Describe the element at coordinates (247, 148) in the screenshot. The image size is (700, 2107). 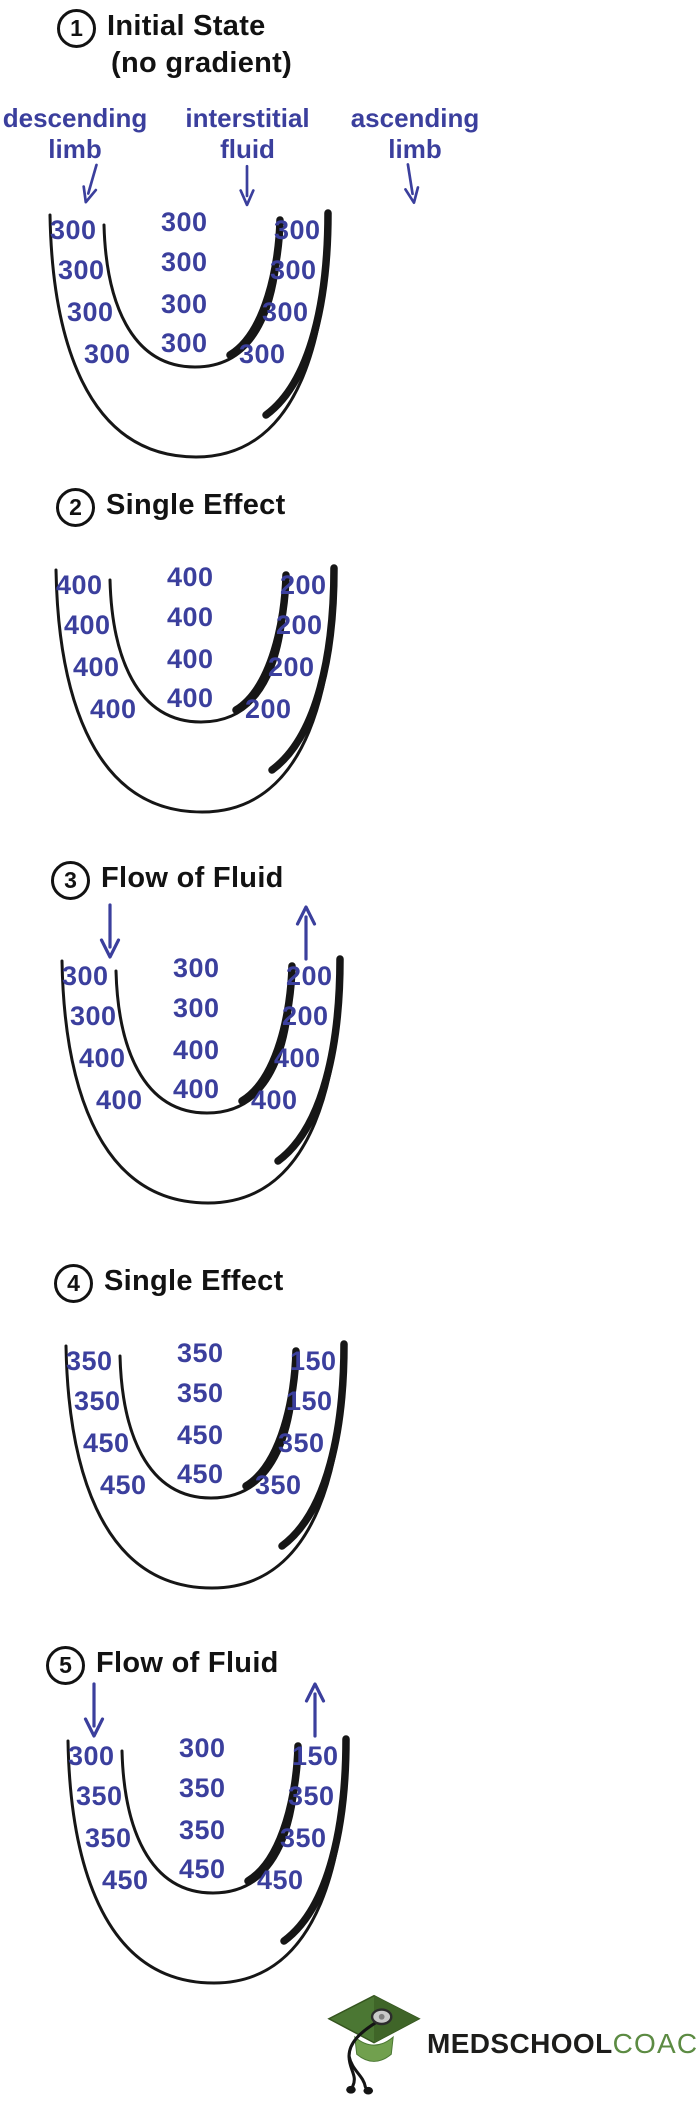
I see `interstitial-fluid-label-line2: fluid` at that location.